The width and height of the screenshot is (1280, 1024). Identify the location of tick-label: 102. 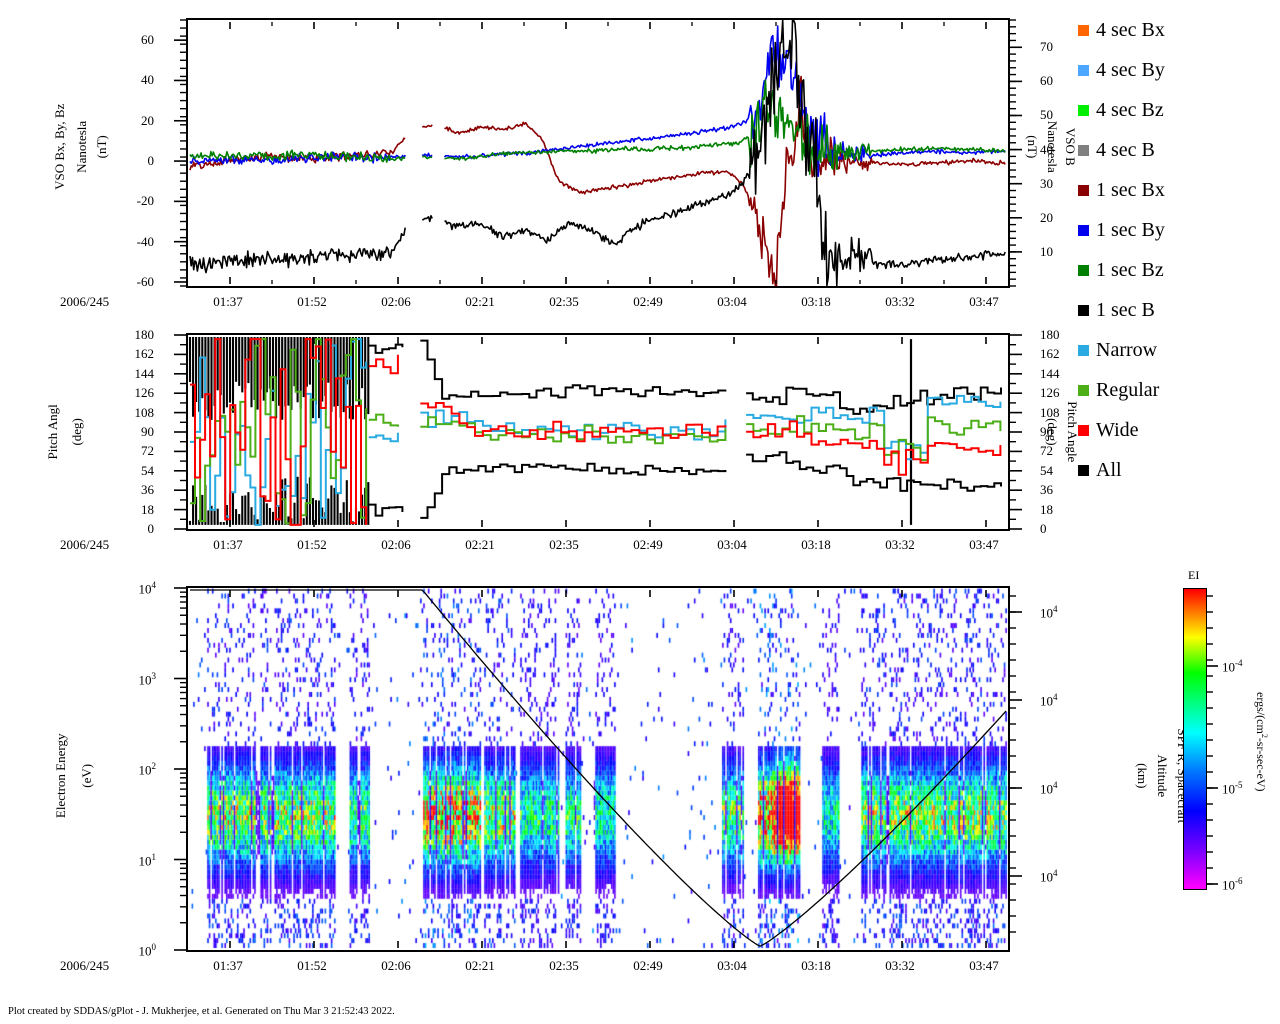
(147, 769).